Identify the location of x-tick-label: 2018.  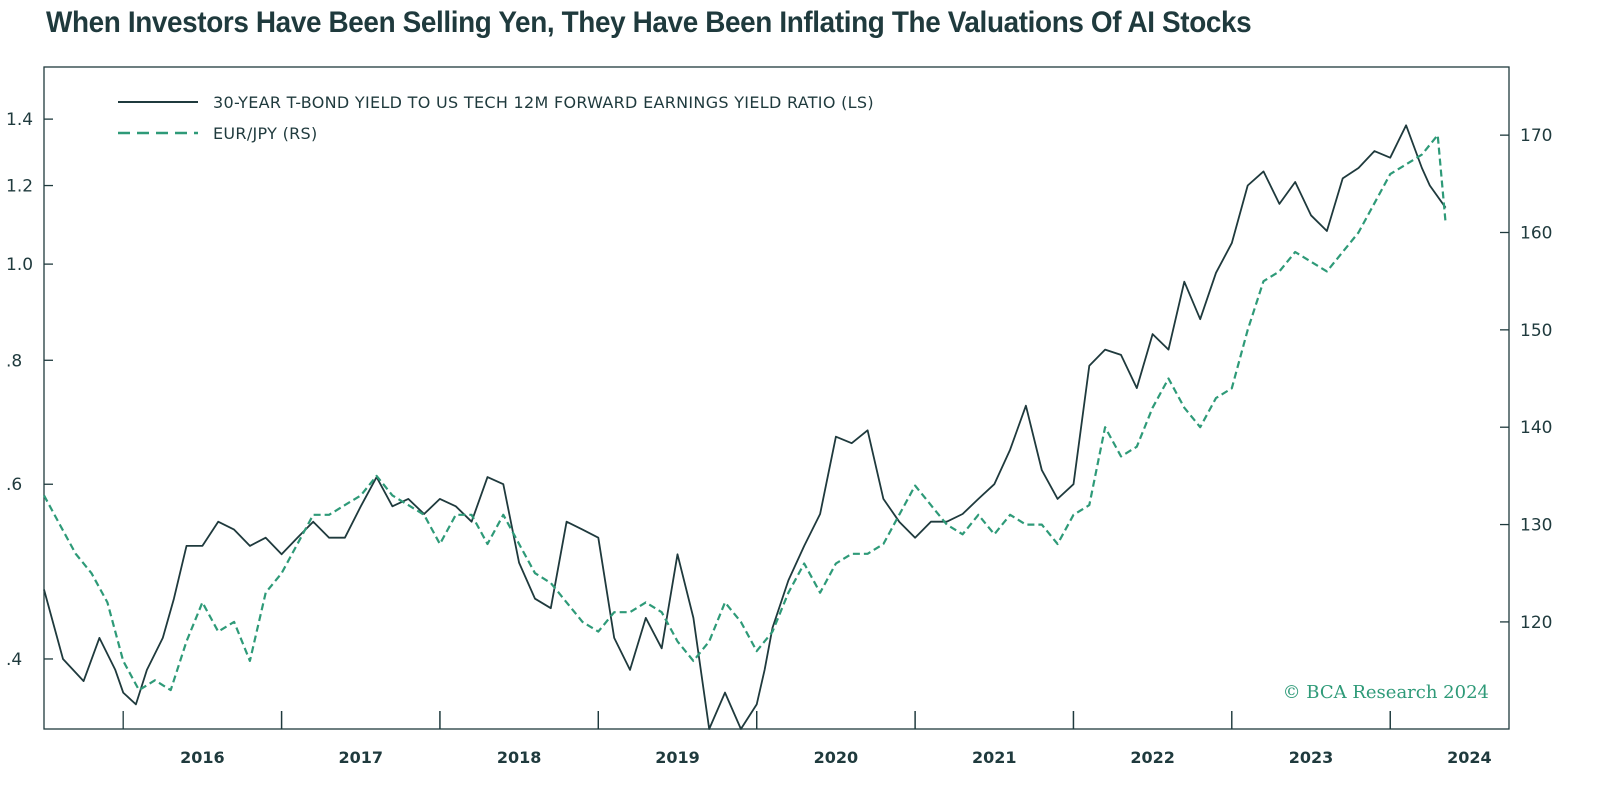
(519, 757).